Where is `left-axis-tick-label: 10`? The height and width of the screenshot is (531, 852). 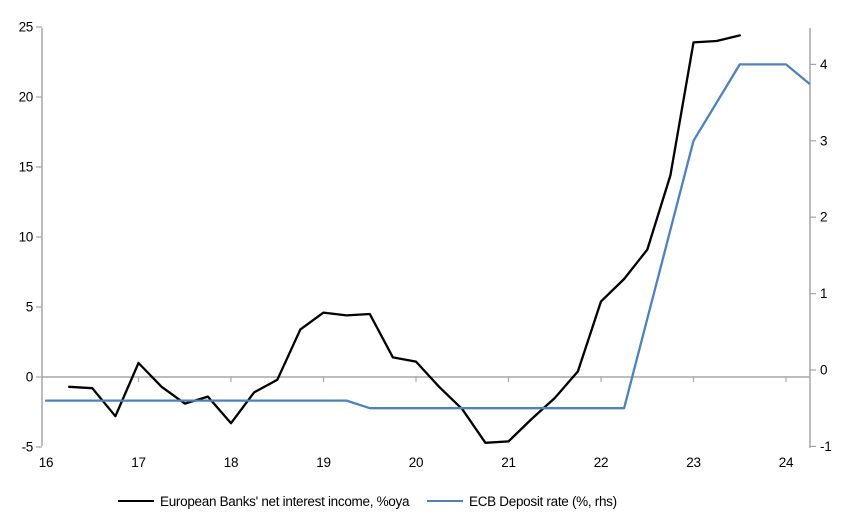
left-axis-tick-label: 10 is located at coordinates (26, 237).